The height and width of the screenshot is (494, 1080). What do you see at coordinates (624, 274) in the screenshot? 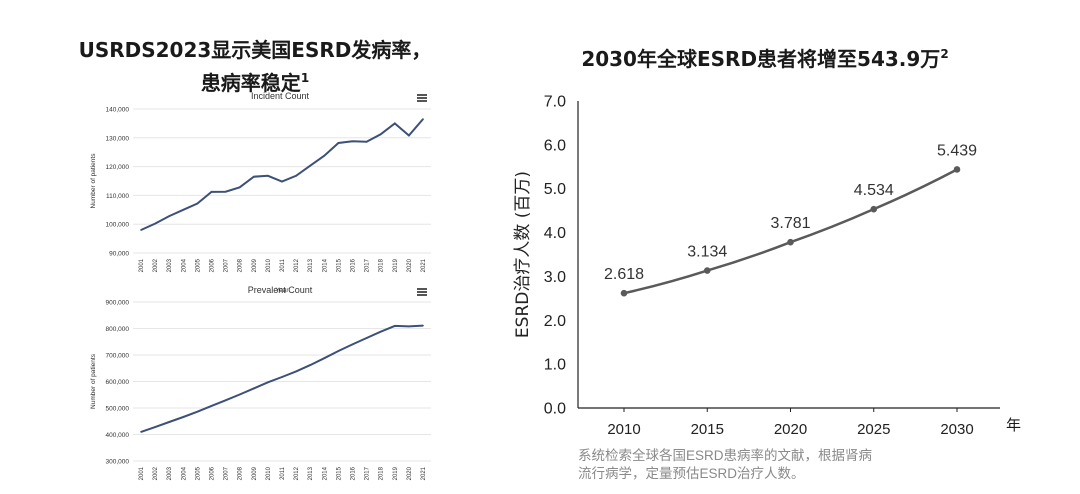
I see `projection-data-label: 2.618` at bounding box center [624, 274].